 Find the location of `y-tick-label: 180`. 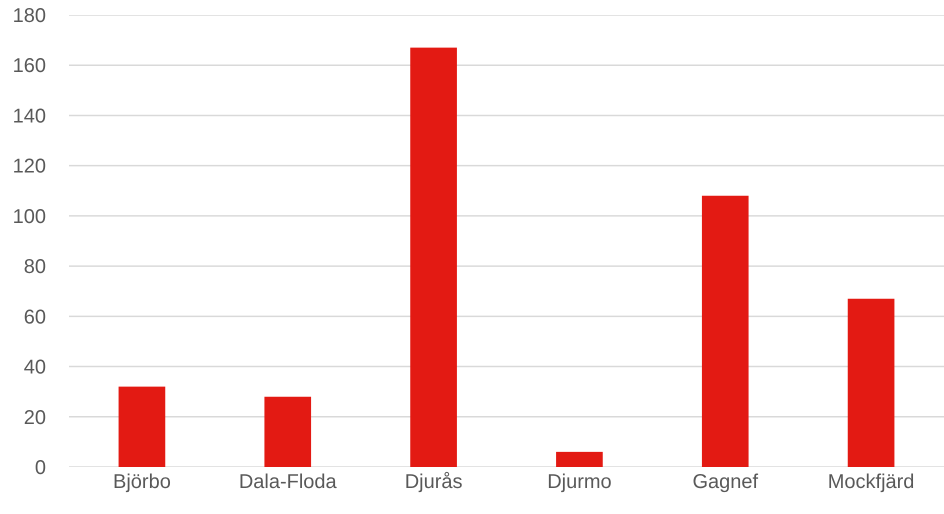

y-tick-label: 180 is located at coordinates (29, 16).